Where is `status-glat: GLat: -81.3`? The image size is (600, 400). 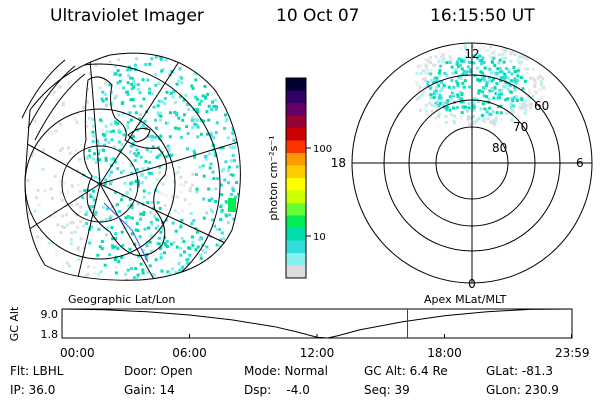 status-glat: GLat: -81.3 is located at coordinates (519, 371).